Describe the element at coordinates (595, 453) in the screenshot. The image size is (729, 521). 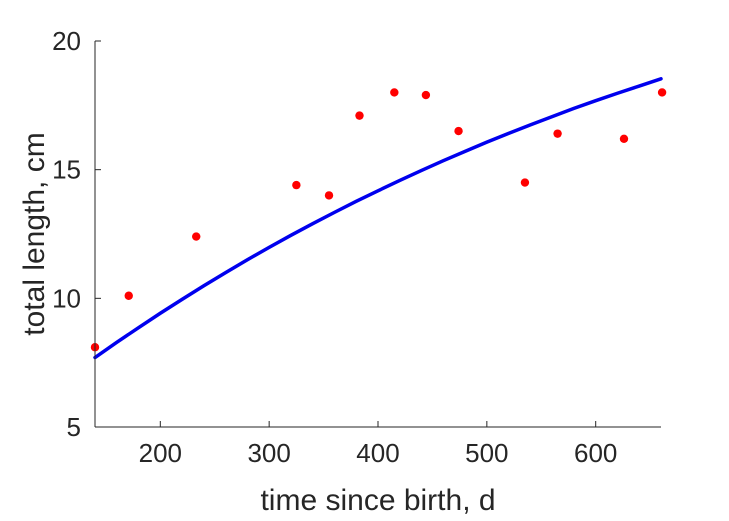
I see `x-tick-label: 600` at that location.